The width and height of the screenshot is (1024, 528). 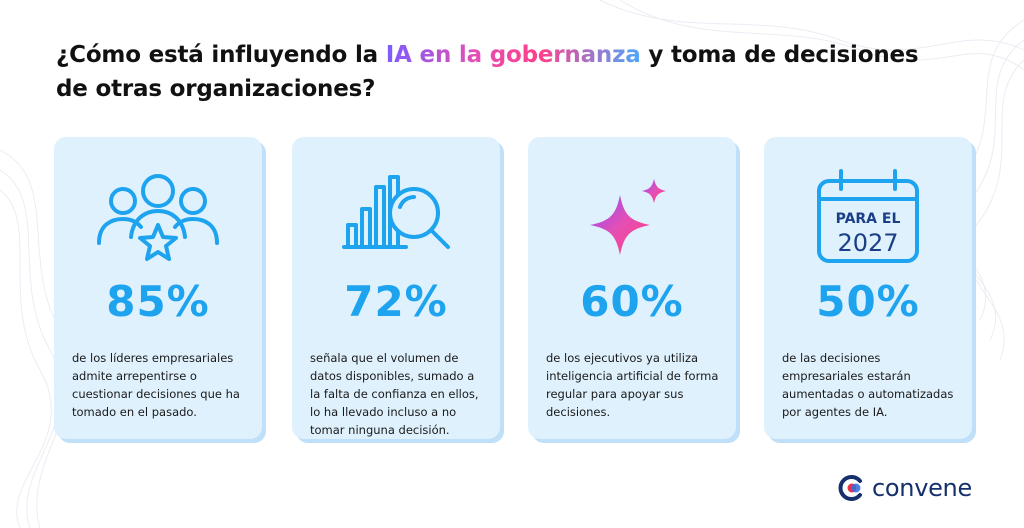 What do you see at coordinates (850, 488) in the screenshot?
I see `convene-logo-mark-icon` at bounding box center [850, 488].